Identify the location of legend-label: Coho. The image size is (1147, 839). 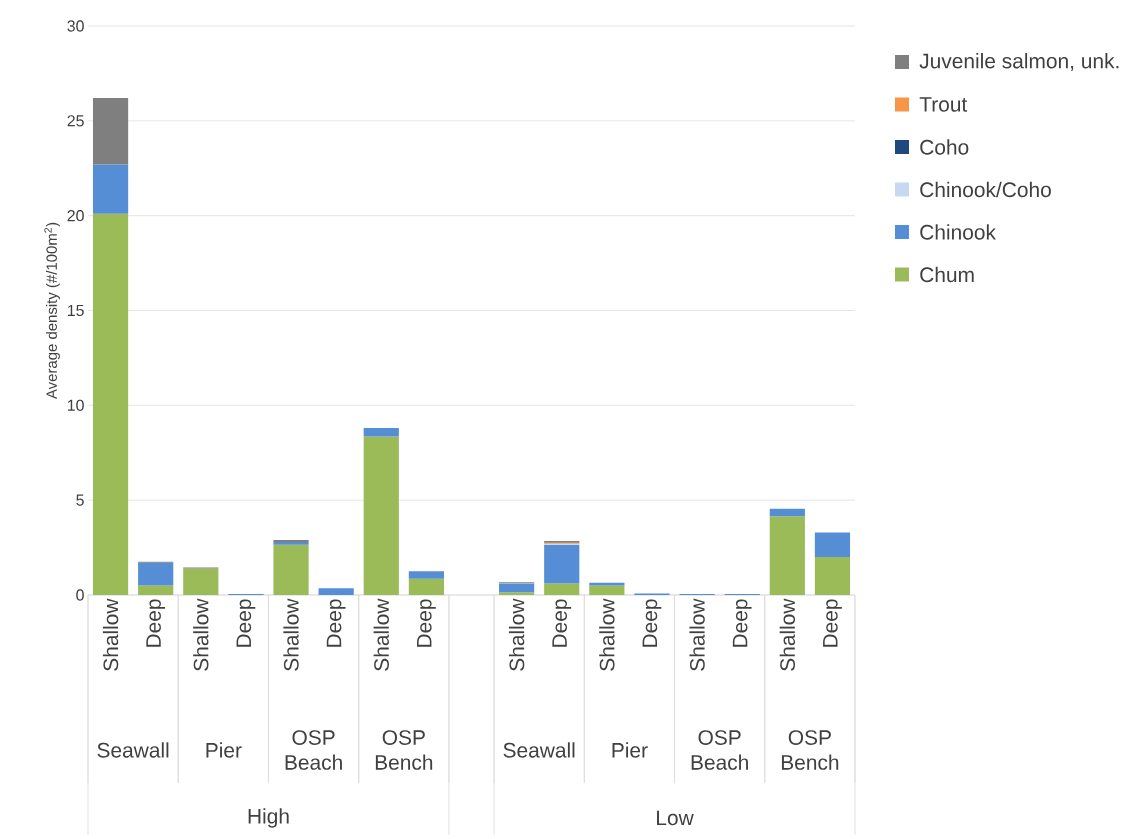
(944, 147).